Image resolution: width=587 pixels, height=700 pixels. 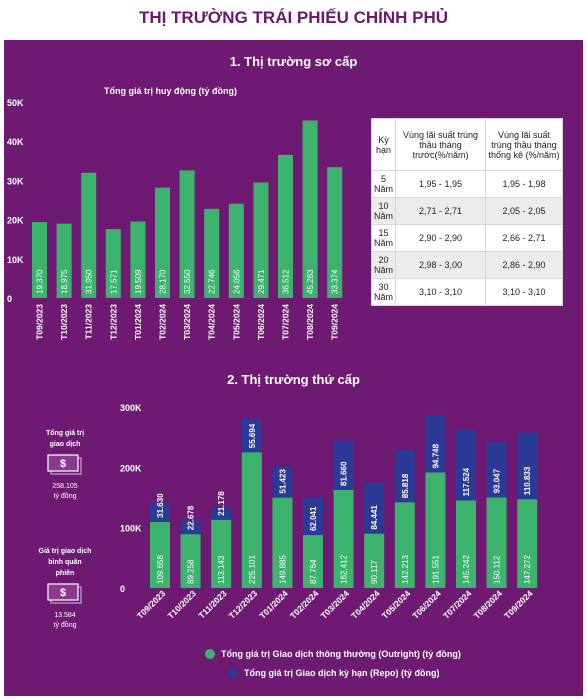 I want to click on outright-total-unit: tỷ đồng, so click(x=65, y=496).